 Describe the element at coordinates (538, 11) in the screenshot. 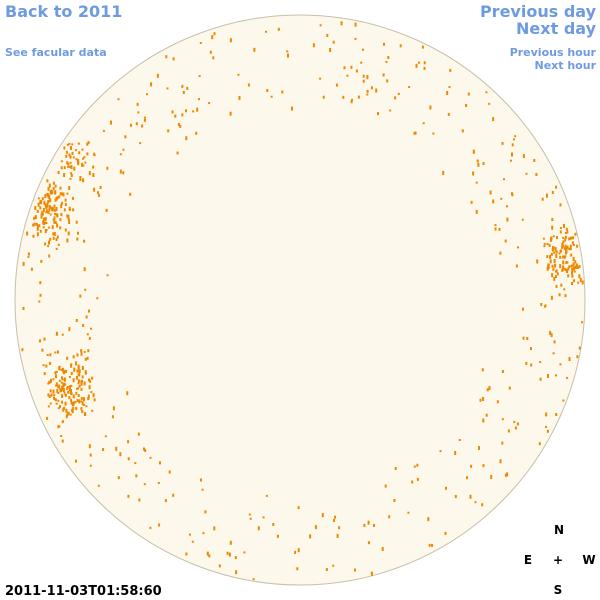

I see `previous-day-link: Previous day` at that location.